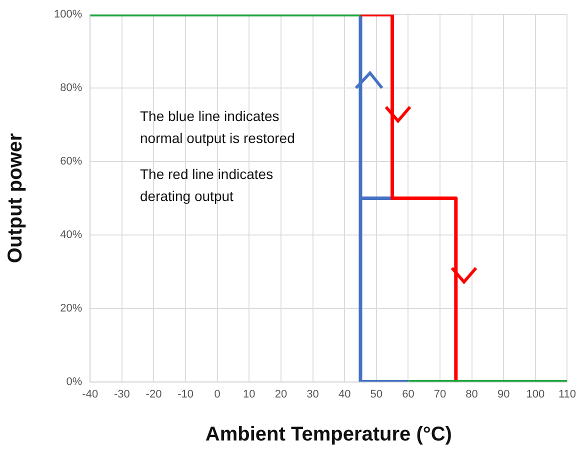 Image resolution: width=582 pixels, height=457 pixels. What do you see at coordinates (122, 394) in the screenshot?
I see `x-tick-label: -30` at bounding box center [122, 394].